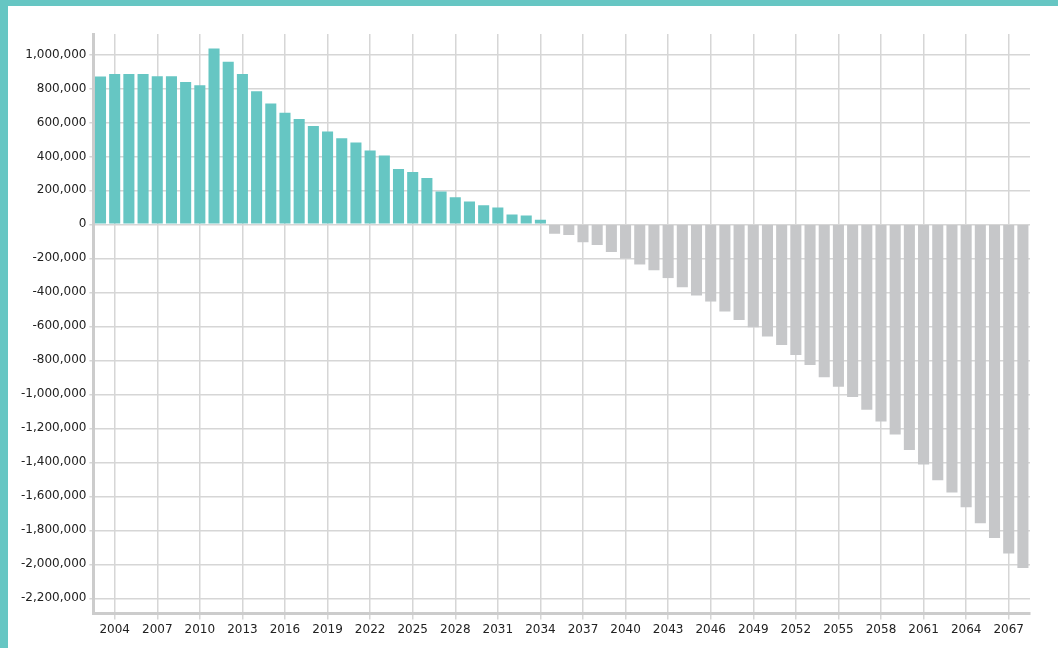  What do you see at coordinates (412, 628) in the screenshot?
I see `x-tick-label: 2025` at bounding box center [412, 628].